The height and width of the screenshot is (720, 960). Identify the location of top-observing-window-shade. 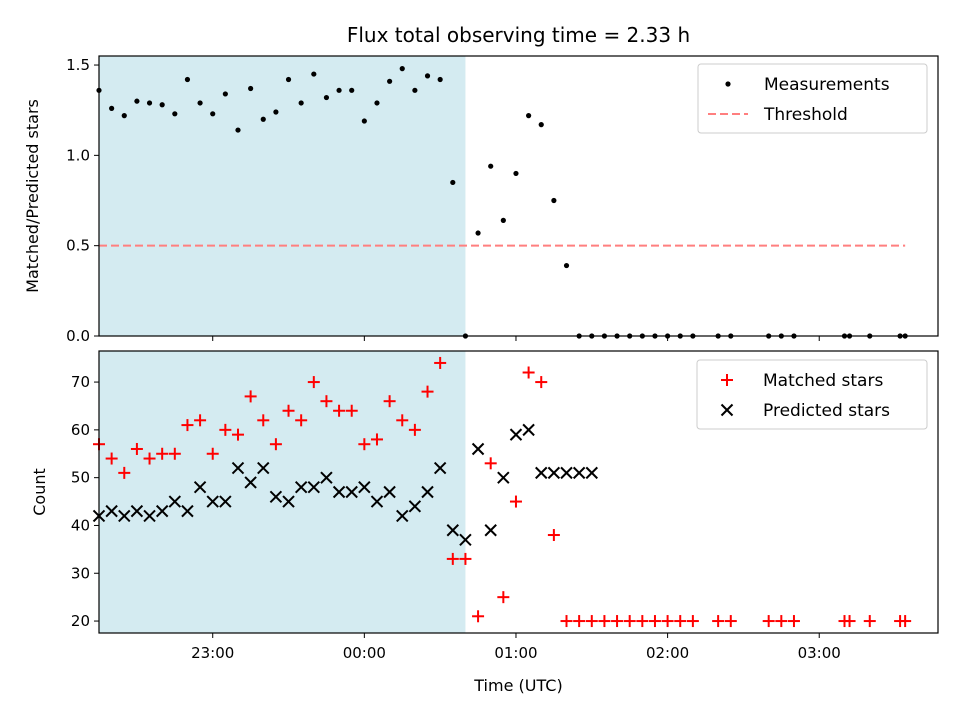
(282, 196).